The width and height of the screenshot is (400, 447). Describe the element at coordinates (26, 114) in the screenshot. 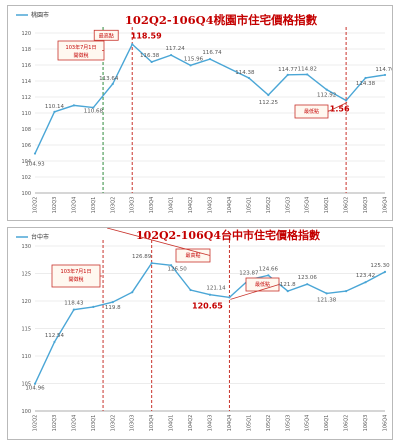

I see `y-tick-label: 110` at that location.